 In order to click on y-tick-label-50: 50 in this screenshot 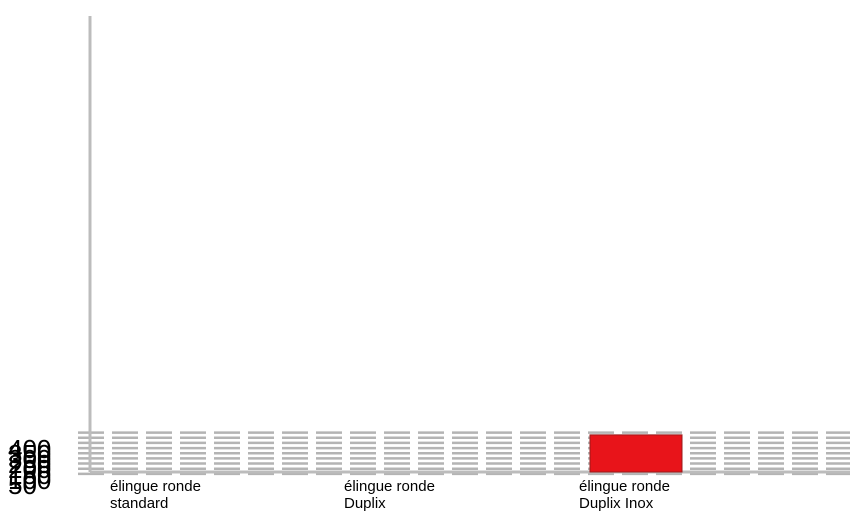, I will do `click(22, 484)`.